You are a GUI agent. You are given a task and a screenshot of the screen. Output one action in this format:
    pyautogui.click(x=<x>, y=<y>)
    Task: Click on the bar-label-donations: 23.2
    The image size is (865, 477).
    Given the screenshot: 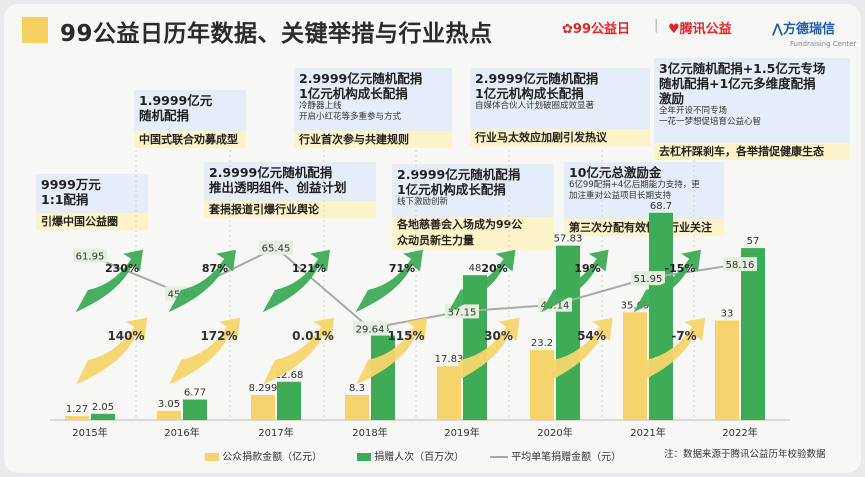 What is the action you would take?
    pyautogui.click(x=542, y=343)
    